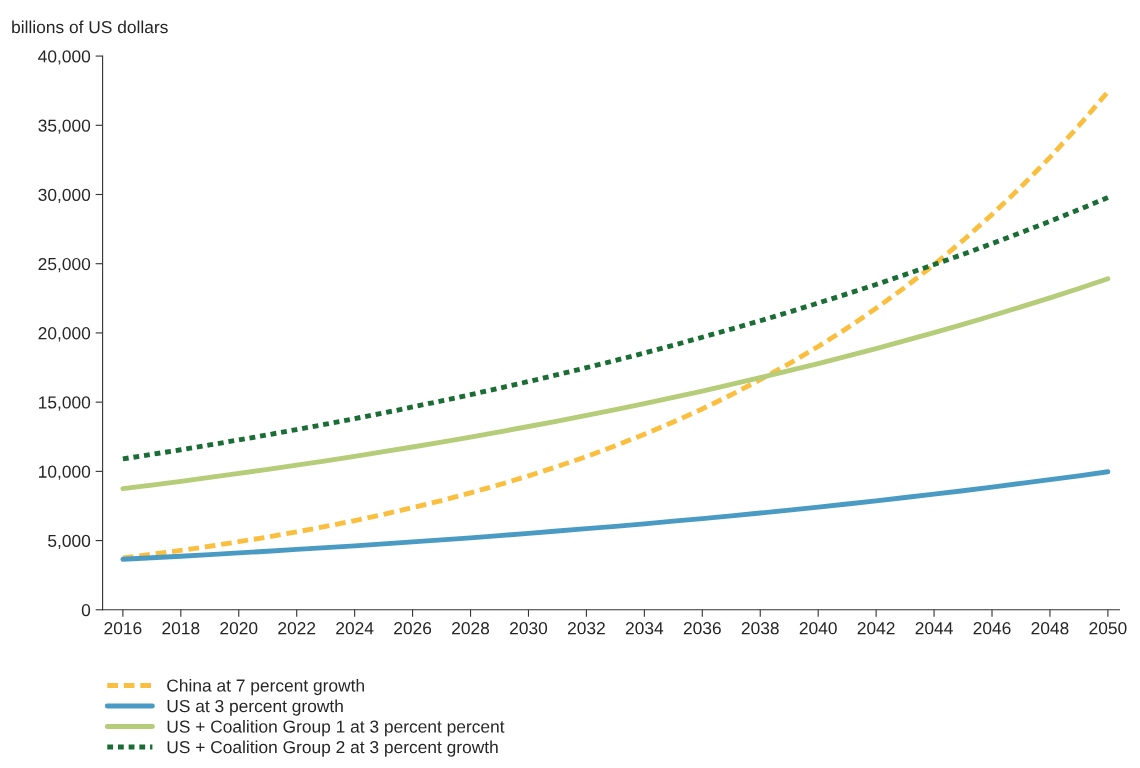 The height and width of the screenshot is (768, 1140). I want to click on x-tick-label: 2042, so click(876, 628).